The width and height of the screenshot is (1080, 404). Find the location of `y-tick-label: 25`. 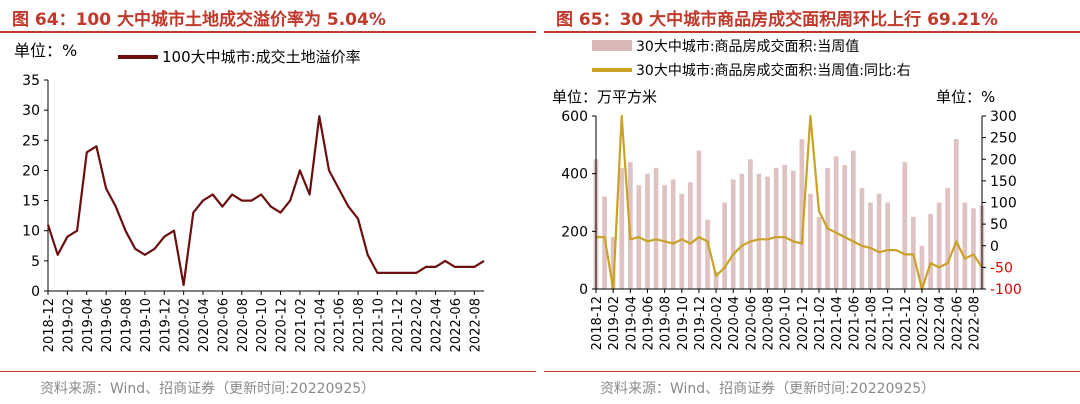

y-tick-label: 25 is located at coordinates (31, 141).